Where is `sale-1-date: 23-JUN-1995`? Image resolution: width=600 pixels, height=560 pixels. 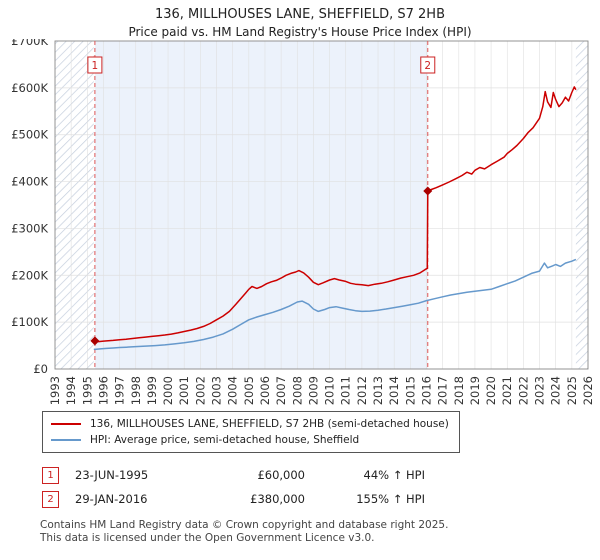 sale-1-date: 23-JUN-1995 is located at coordinates (112, 475).